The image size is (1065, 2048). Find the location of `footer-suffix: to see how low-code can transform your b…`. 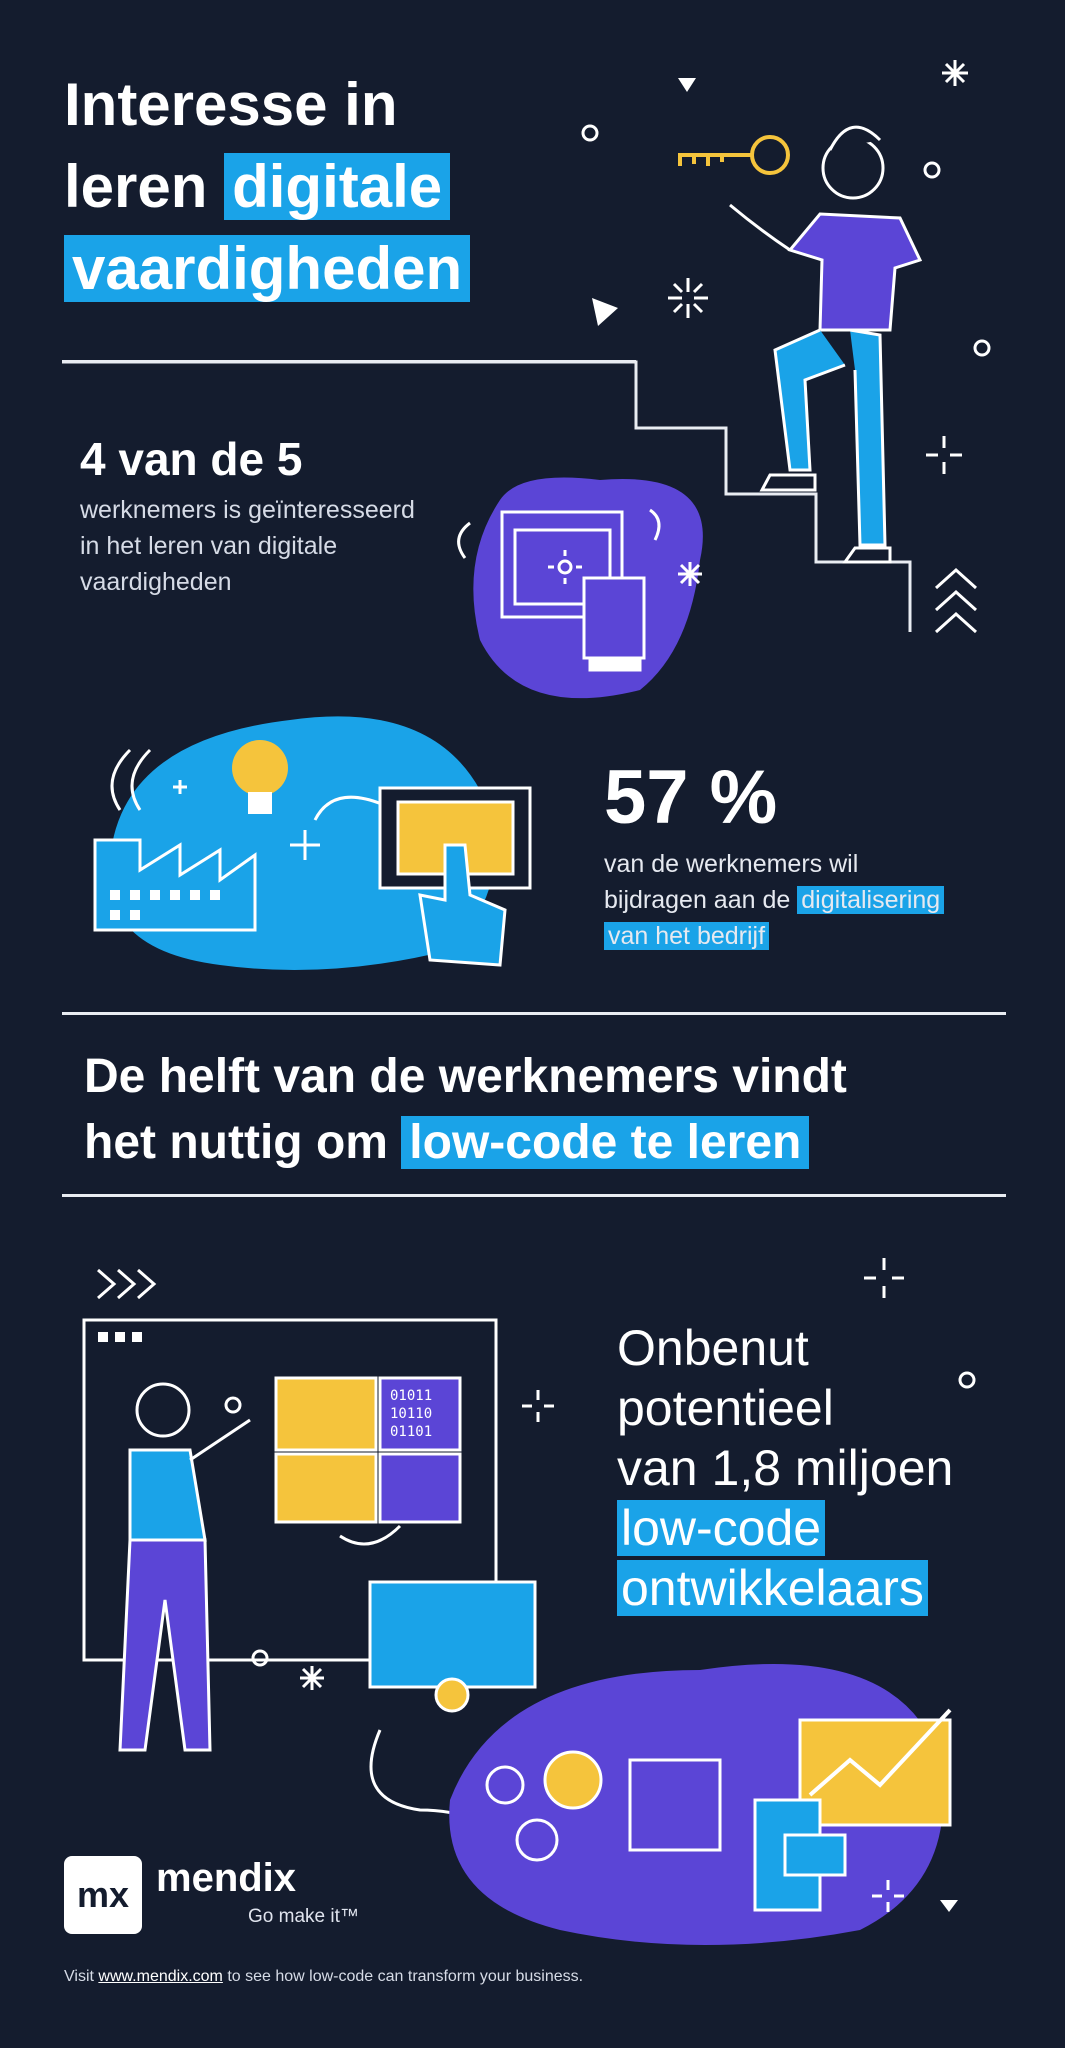

footer-suffix: to see how low-code can transform your b… is located at coordinates (405, 1976).